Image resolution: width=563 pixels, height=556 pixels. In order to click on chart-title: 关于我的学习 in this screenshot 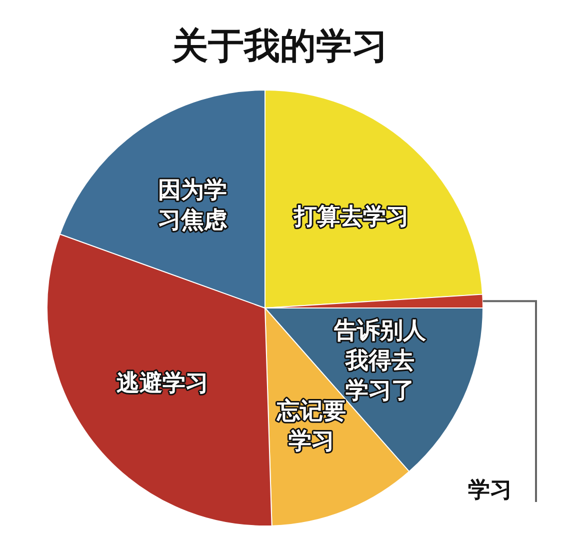, I will do `click(279, 46)`.